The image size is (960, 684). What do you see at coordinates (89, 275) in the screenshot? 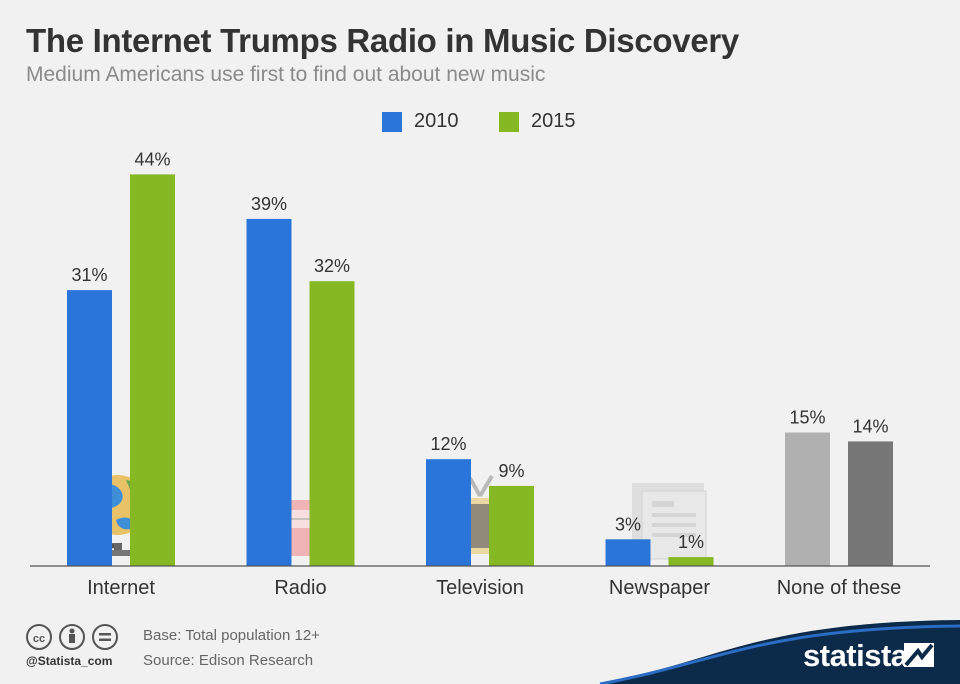
I see `data-label-internet-2010: 31%` at bounding box center [89, 275].